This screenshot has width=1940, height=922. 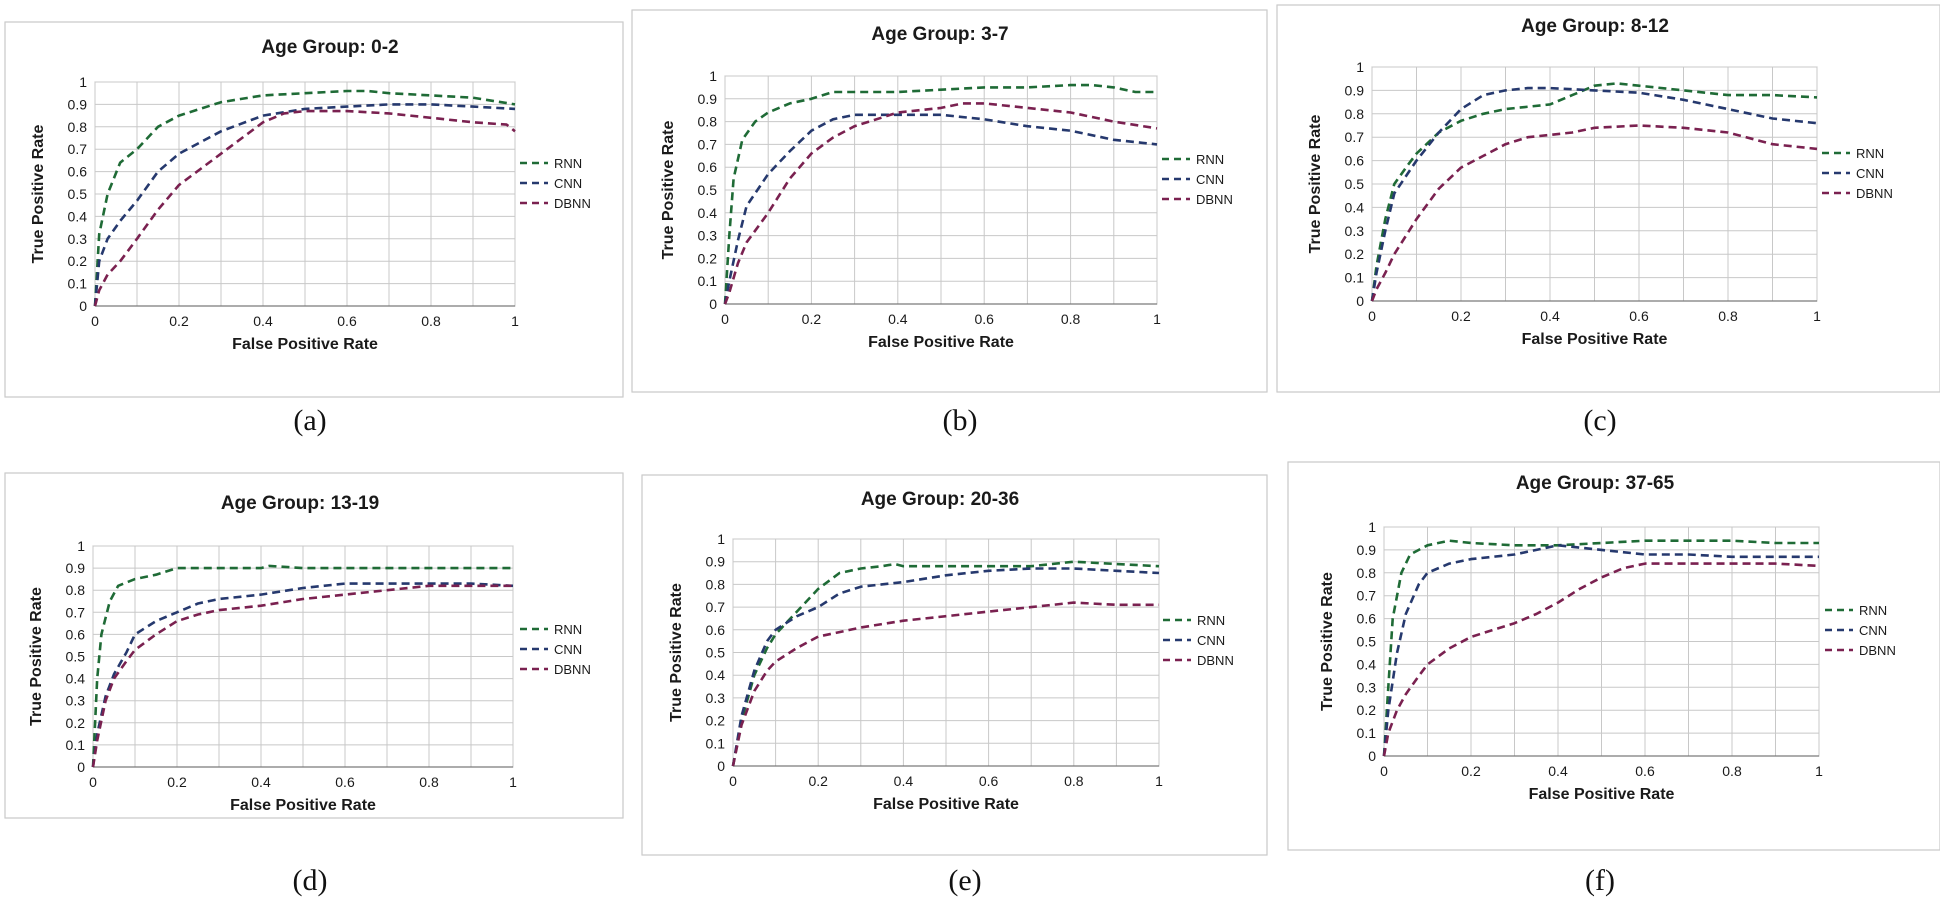 I want to click on panel-caption: (d), so click(x=310, y=880).